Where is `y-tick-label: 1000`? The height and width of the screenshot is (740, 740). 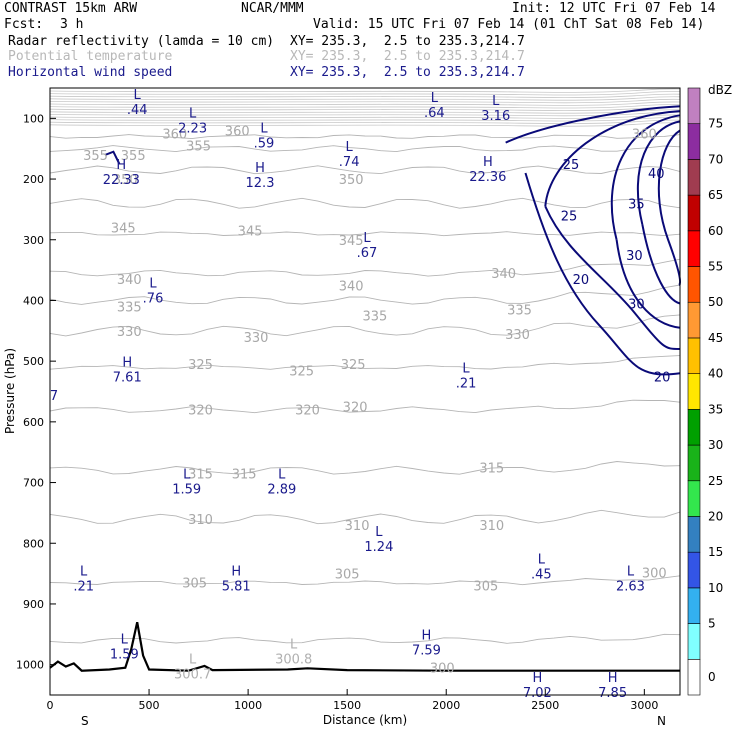 y-tick-label: 1000 is located at coordinates (30, 665).